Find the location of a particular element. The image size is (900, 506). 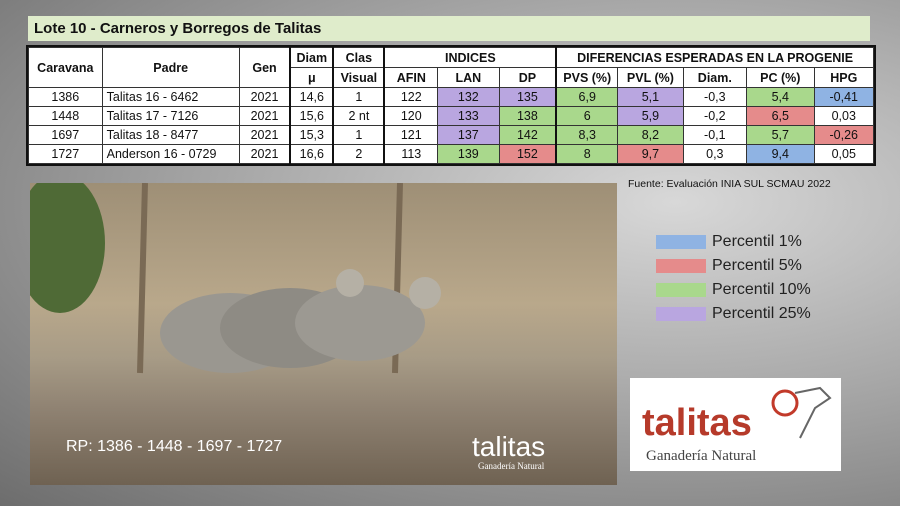

table-cell: -0,26 is located at coordinates (844, 135).